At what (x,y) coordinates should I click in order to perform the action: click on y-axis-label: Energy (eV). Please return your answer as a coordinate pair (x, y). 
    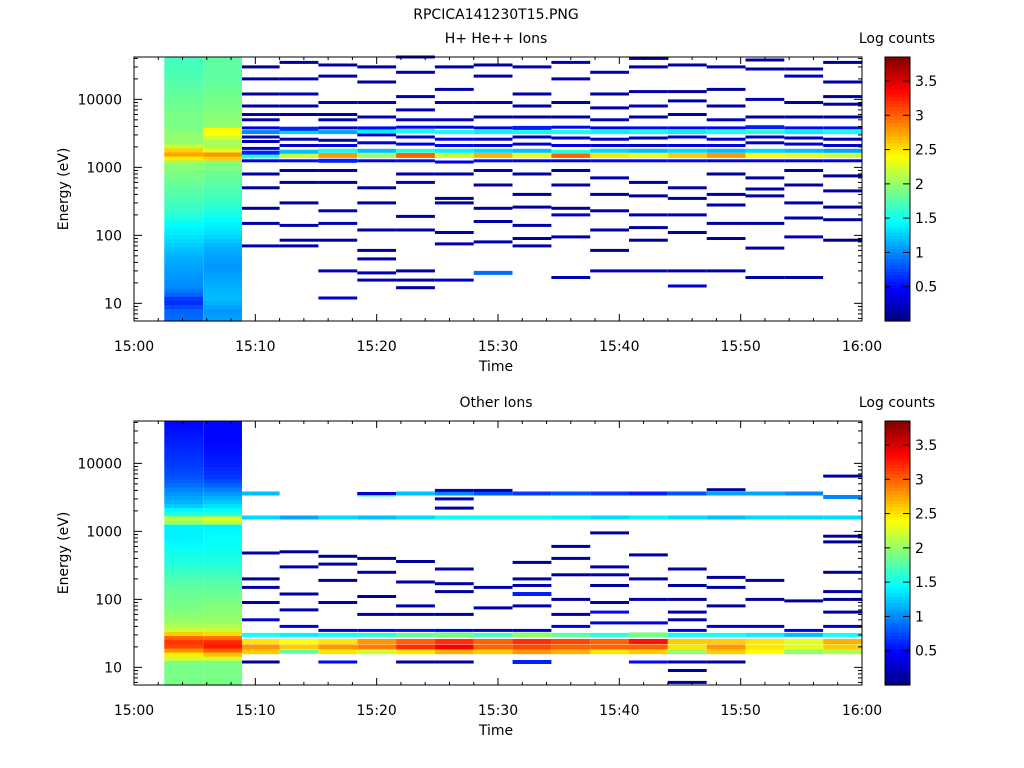
    Looking at the image, I should click on (64, 189).